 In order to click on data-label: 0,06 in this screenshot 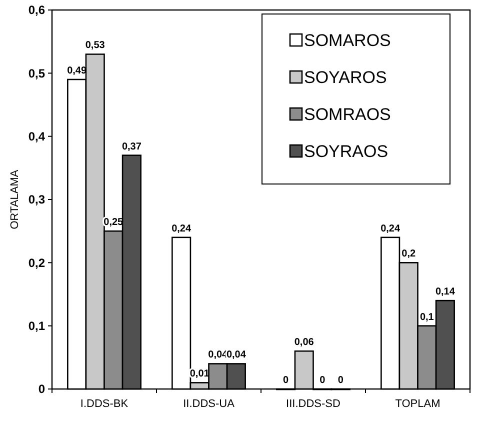, I will do `click(304, 342)`.